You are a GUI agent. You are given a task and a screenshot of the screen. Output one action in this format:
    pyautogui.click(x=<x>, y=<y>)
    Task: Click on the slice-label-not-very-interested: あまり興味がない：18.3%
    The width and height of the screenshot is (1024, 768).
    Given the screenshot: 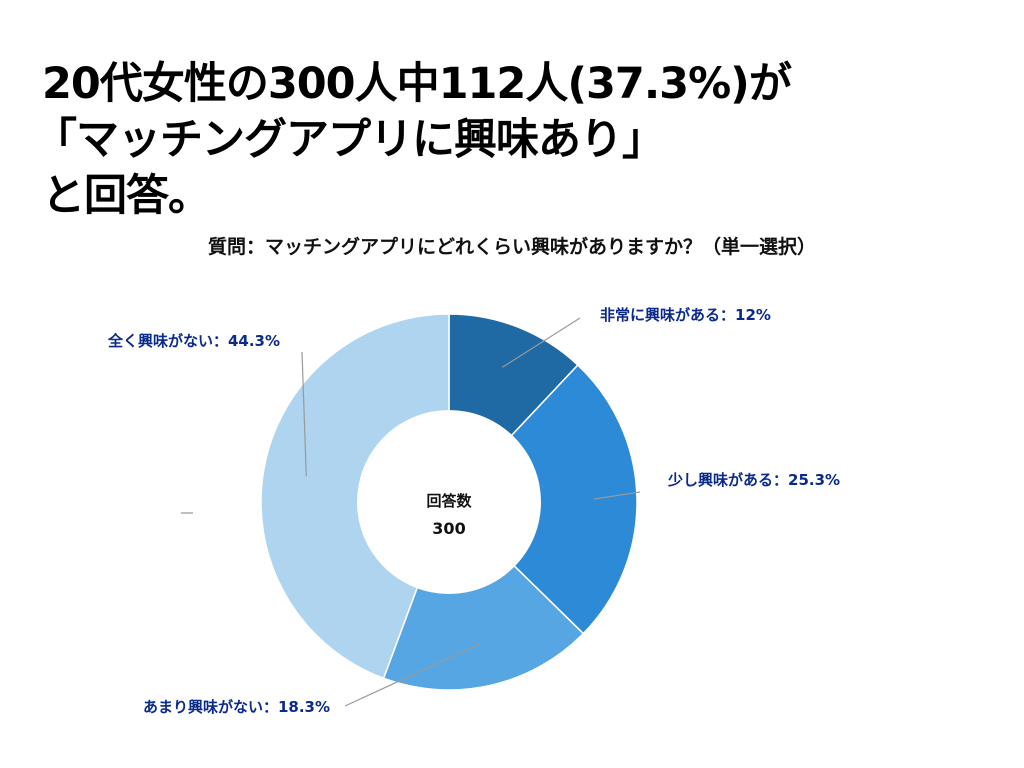 What is the action you would take?
    pyautogui.click(x=236, y=707)
    